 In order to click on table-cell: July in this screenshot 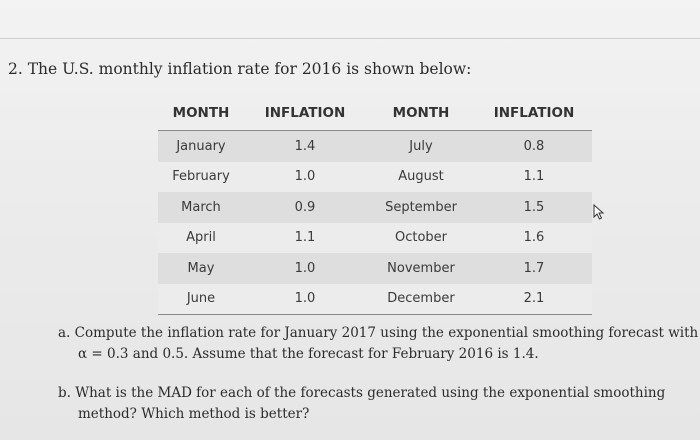, I will do `click(421, 146)`.